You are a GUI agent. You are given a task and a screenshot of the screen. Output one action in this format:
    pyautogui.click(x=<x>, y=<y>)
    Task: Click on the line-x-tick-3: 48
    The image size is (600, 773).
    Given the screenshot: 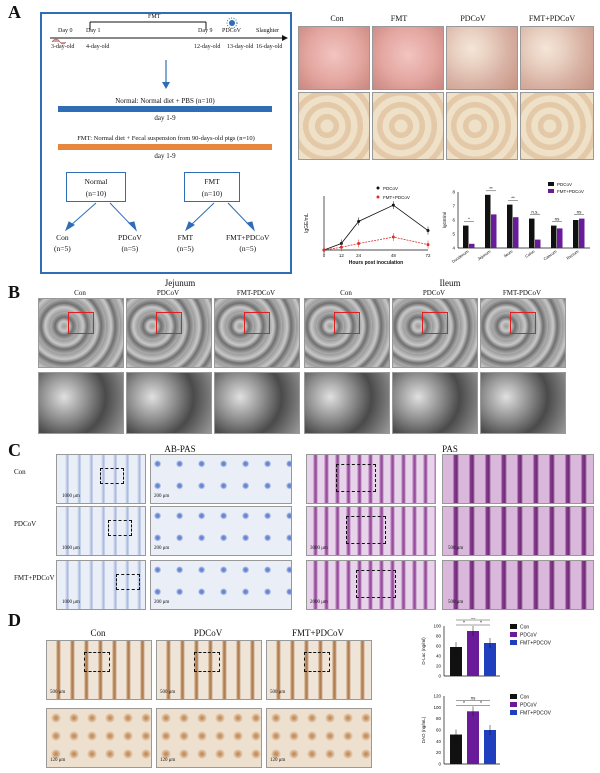 What is the action you would take?
    pyautogui.click(x=394, y=255)
    